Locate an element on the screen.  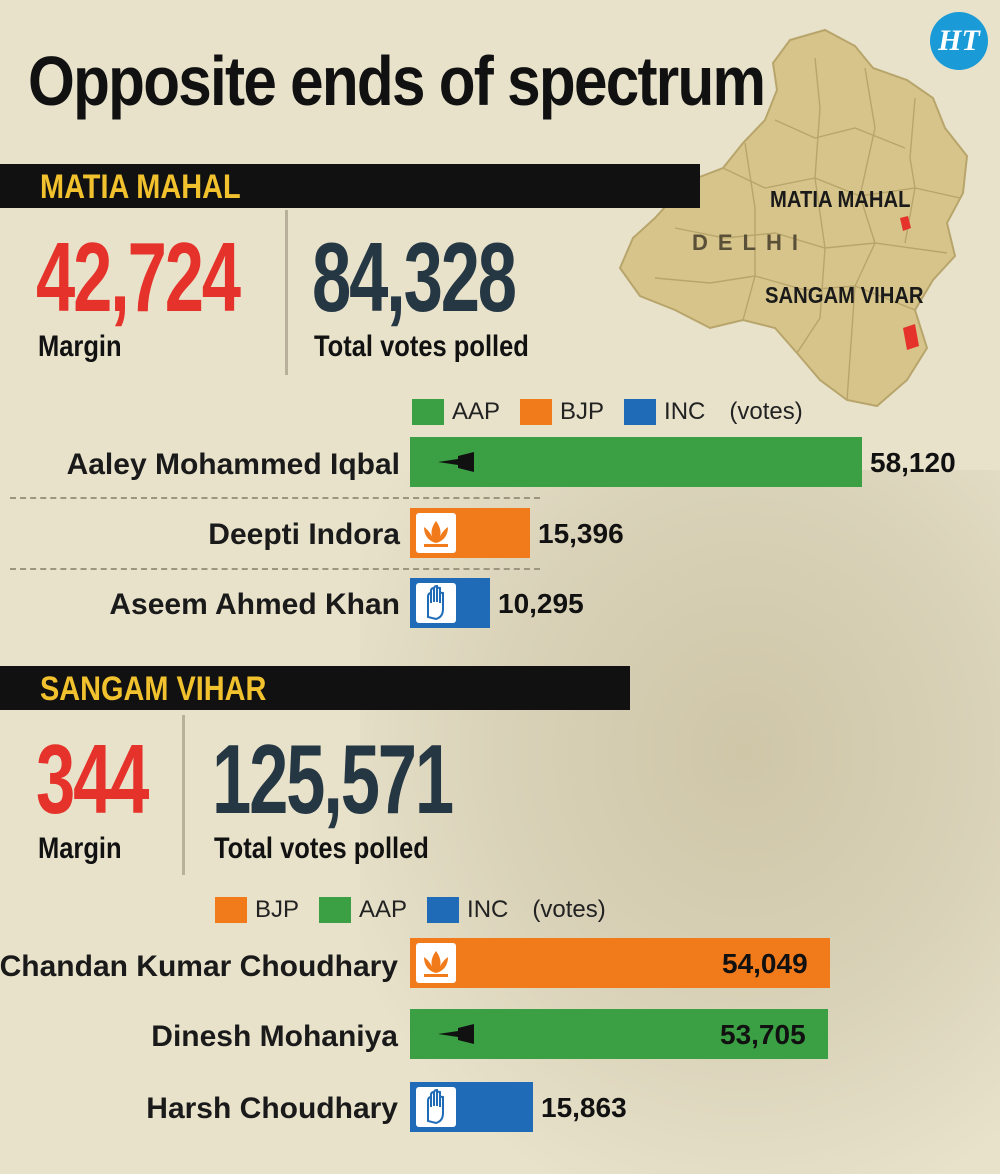
map-label-sangam-vihar: SANGAM VIHAR is located at coordinates (844, 295).